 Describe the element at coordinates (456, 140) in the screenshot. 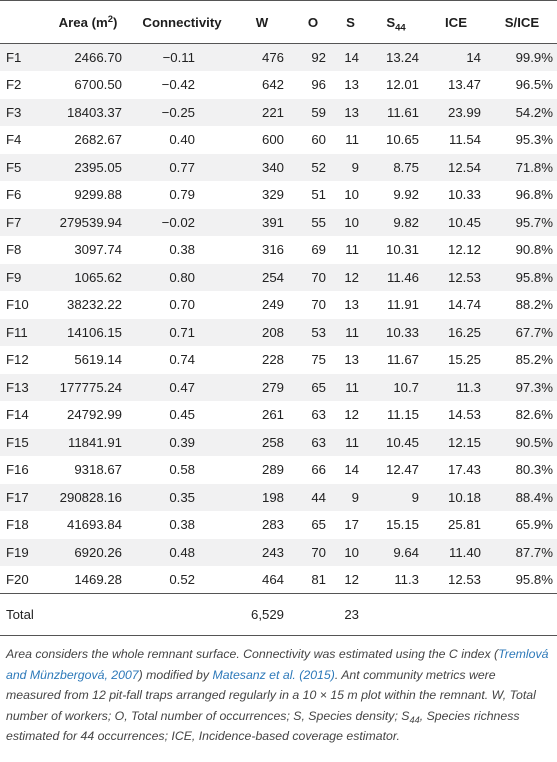

I see `row-ice: 11.54` at that location.